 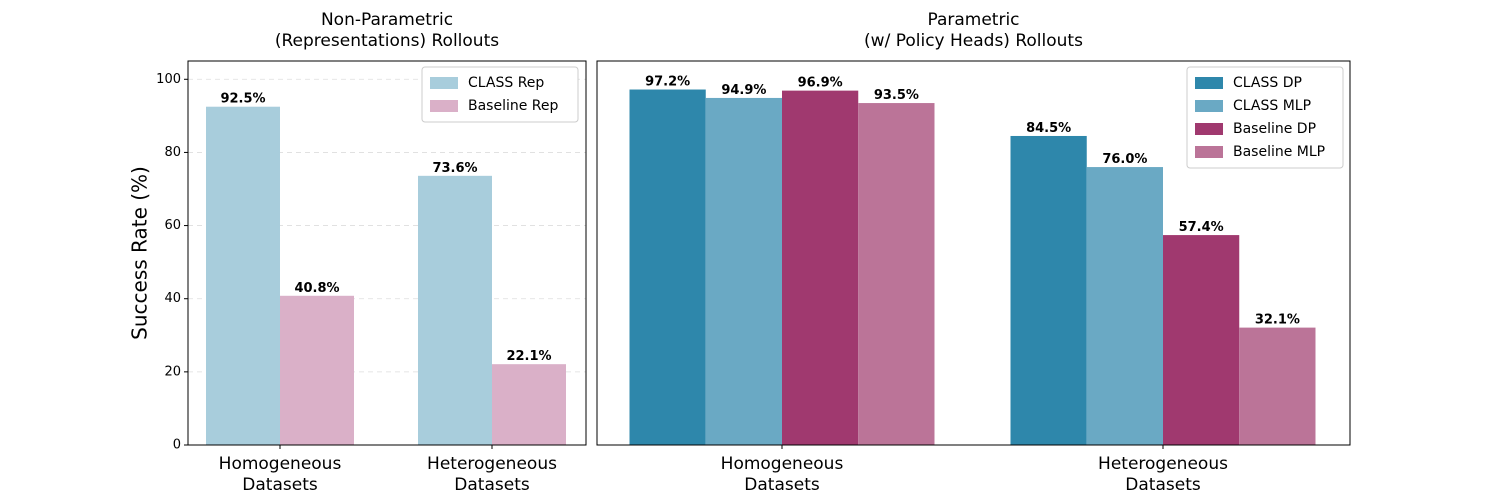 I want to click on left-y-tick-label: 20, so click(x=172, y=371).